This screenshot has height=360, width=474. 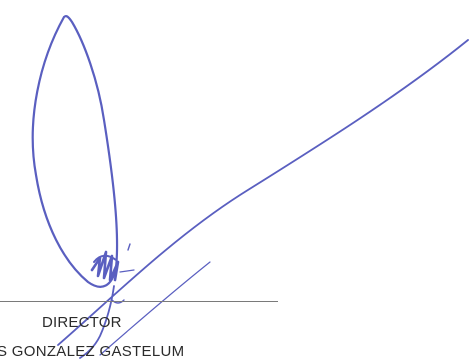 I want to click on signature-line, so click(x=139, y=301).